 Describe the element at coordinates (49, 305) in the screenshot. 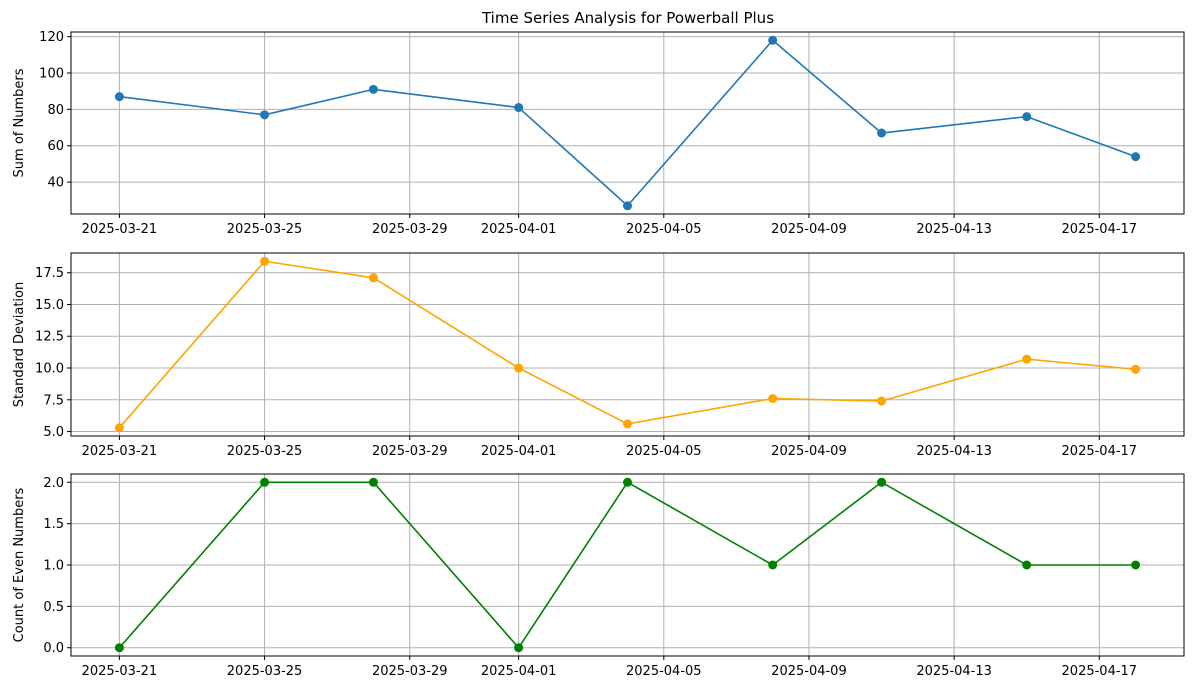

I see `y-tick-label: 15.0` at that location.